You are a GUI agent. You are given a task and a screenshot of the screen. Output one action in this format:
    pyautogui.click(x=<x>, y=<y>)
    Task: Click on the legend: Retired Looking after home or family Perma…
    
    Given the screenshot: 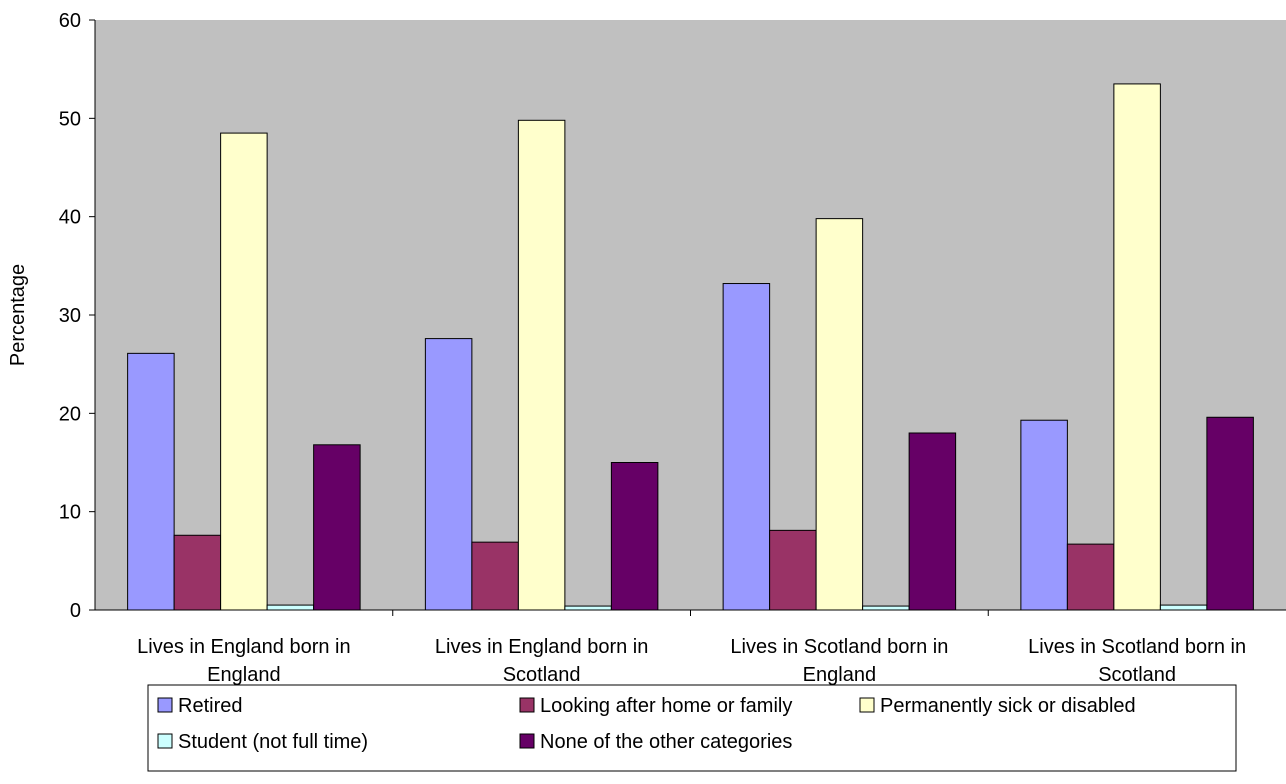 What is the action you would take?
    pyautogui.click(x=692, y=728)
    